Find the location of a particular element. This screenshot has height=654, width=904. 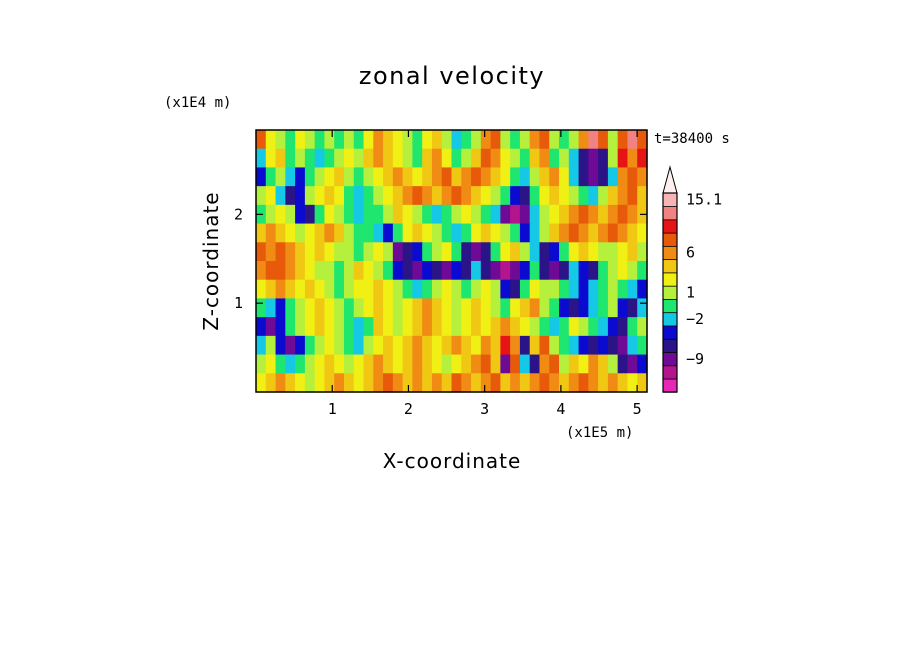

x-axis-title: X-coordinate is located at coordinates (452, 461).